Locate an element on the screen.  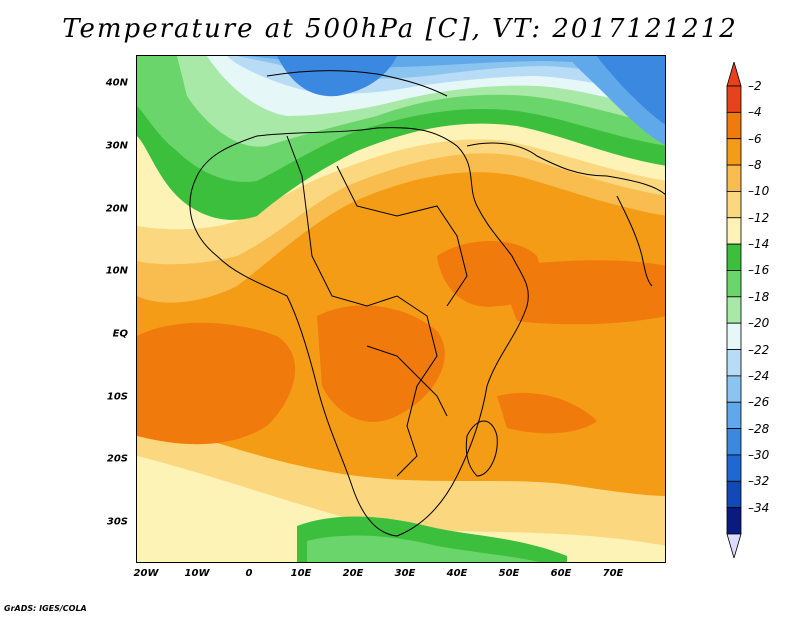
colorbar-label: –16 is located at coordinates (759, 270).